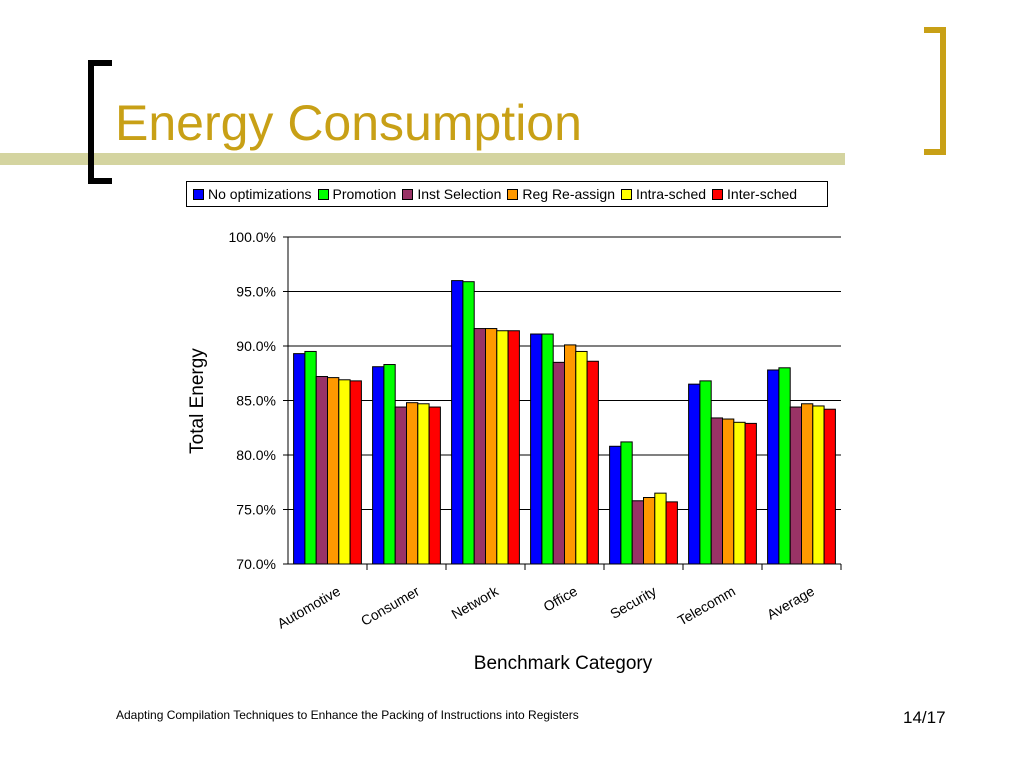 The height and width of the screenshot is (768, 1024). What do you see at coordinates (299, 459) in the screenshot?
I see `bar-no-optimizations-automotive` at bounding box center [299, 459].